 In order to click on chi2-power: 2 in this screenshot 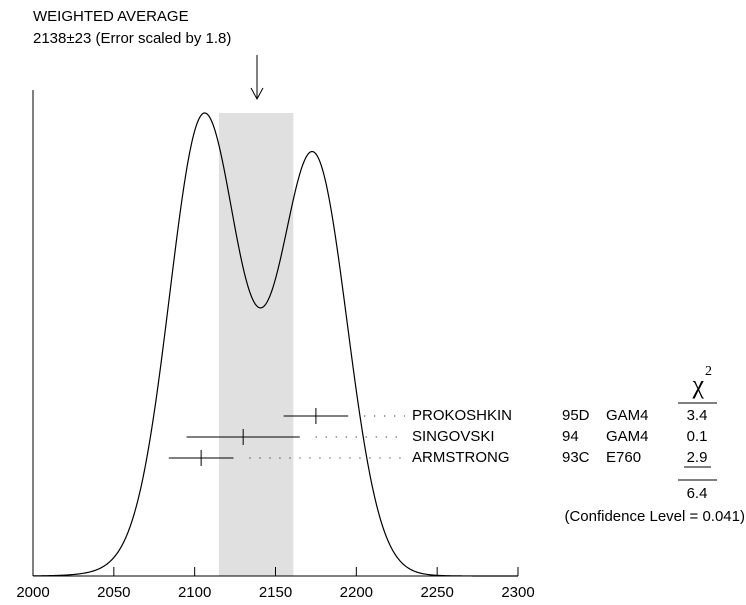, I will do `click(708, 371)`.